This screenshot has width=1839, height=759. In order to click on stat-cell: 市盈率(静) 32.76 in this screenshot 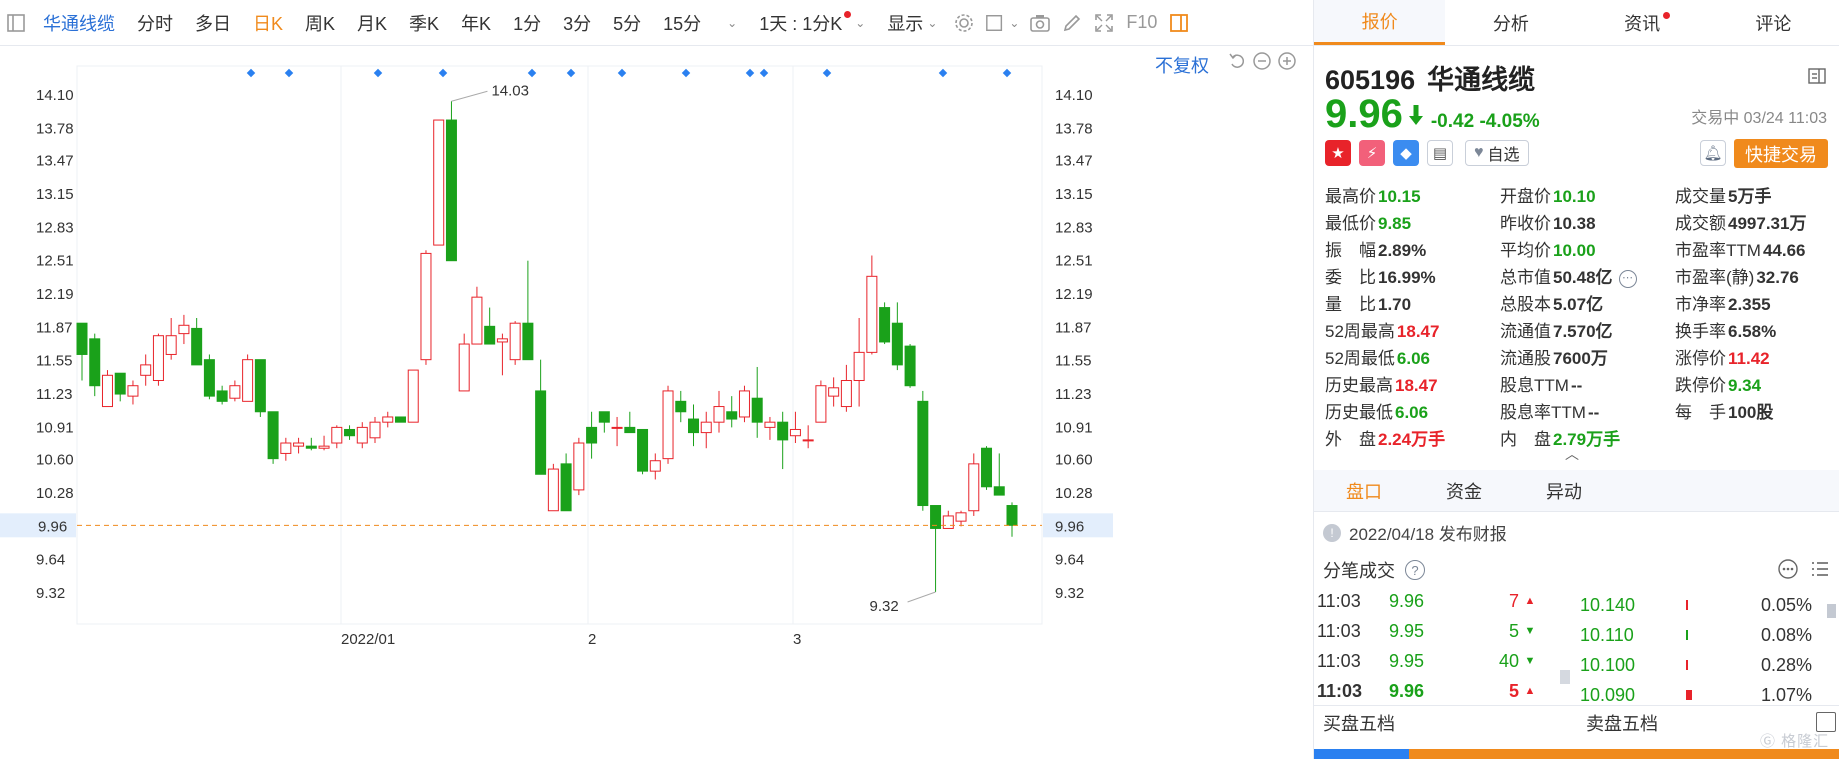, I will do `click(1752, 275)`.